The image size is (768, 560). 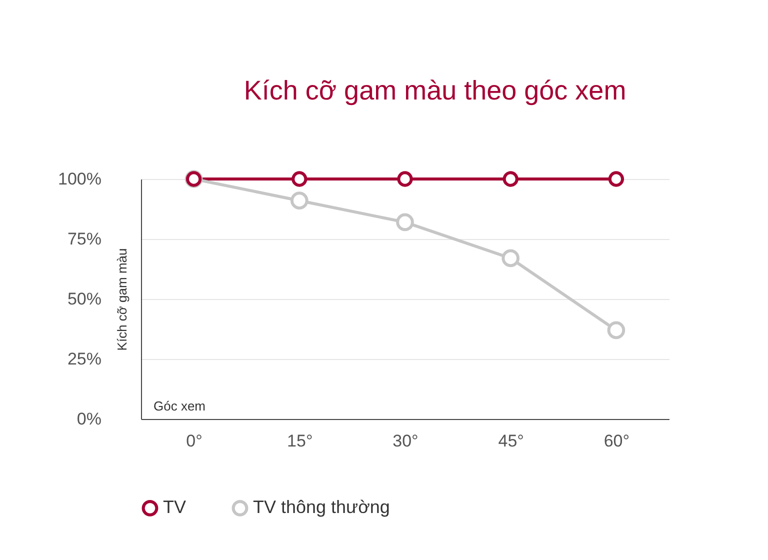 What do you see at coordinates (84, 359) in the screenshot?
I see `y-tick-label: 25%` at bounding box center [84, 359].